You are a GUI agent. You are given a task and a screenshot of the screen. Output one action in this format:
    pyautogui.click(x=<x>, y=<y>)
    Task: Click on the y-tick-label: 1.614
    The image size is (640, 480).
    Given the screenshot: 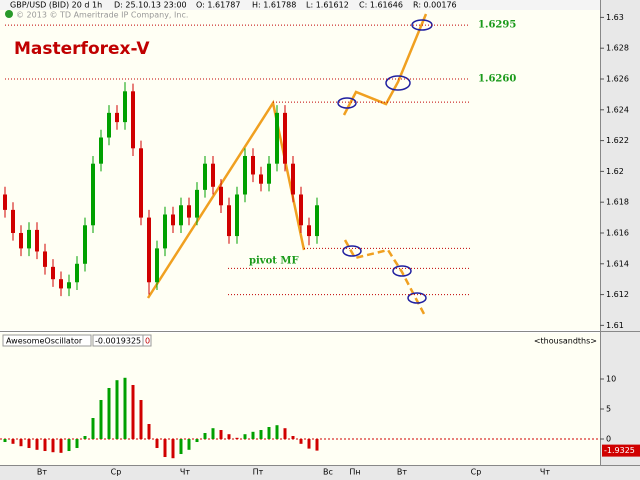 What is the action you would take?
    pyautogui.click(x=617, y=263)
    